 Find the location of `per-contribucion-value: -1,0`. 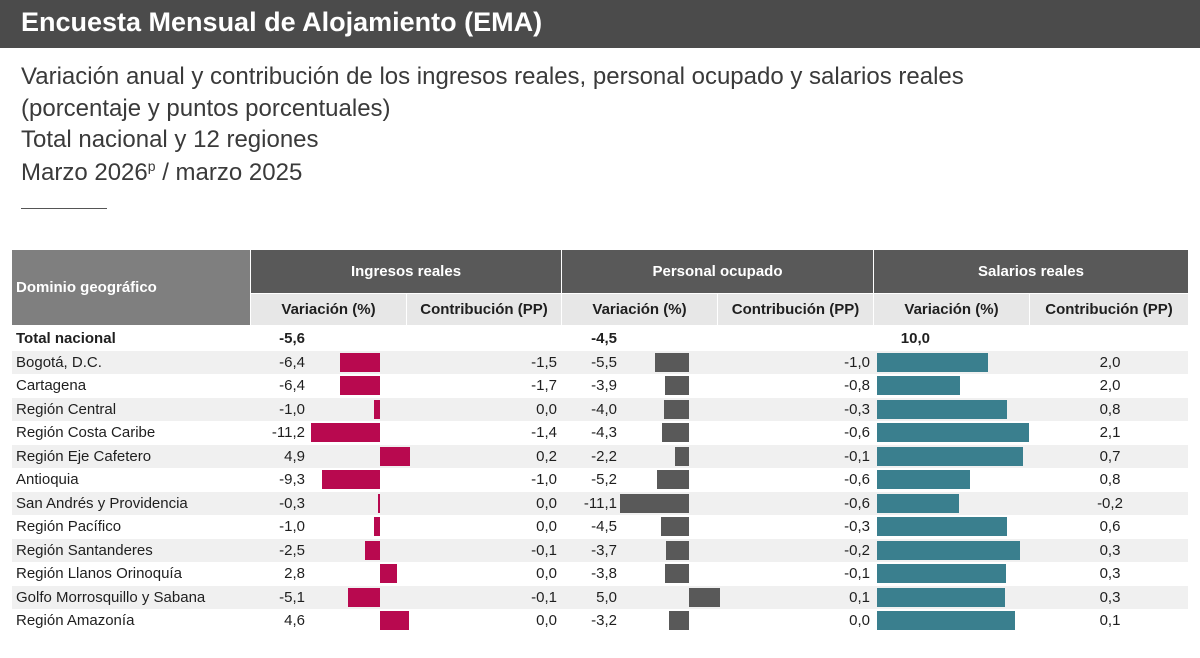

per-contribucion-value: -1,0 is located at coordinates (857, 362).